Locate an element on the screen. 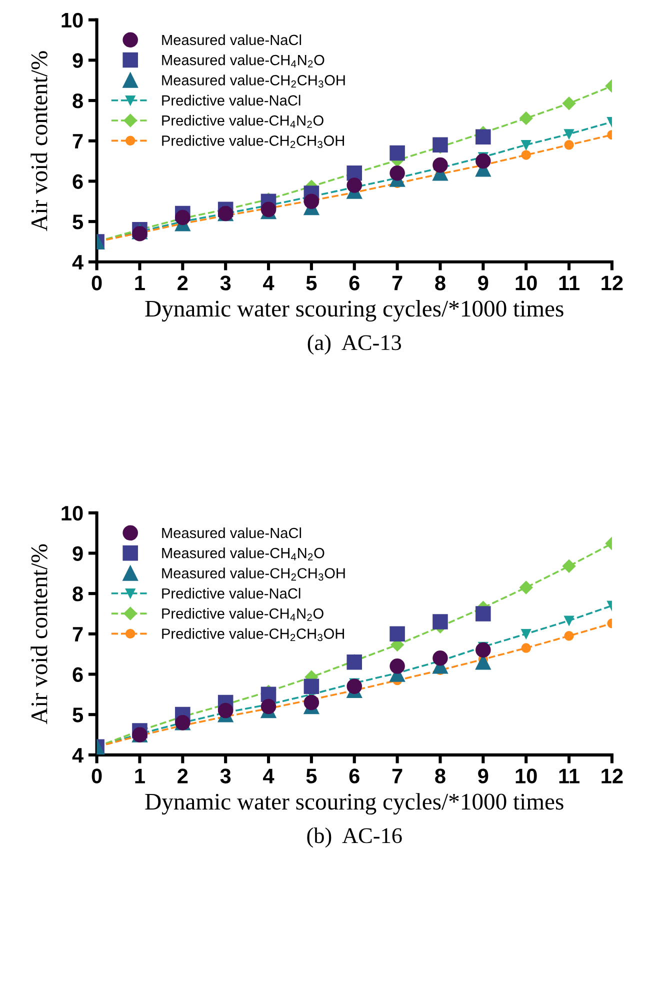  text: (b) AC-16 is located at coordinates (354, 838).